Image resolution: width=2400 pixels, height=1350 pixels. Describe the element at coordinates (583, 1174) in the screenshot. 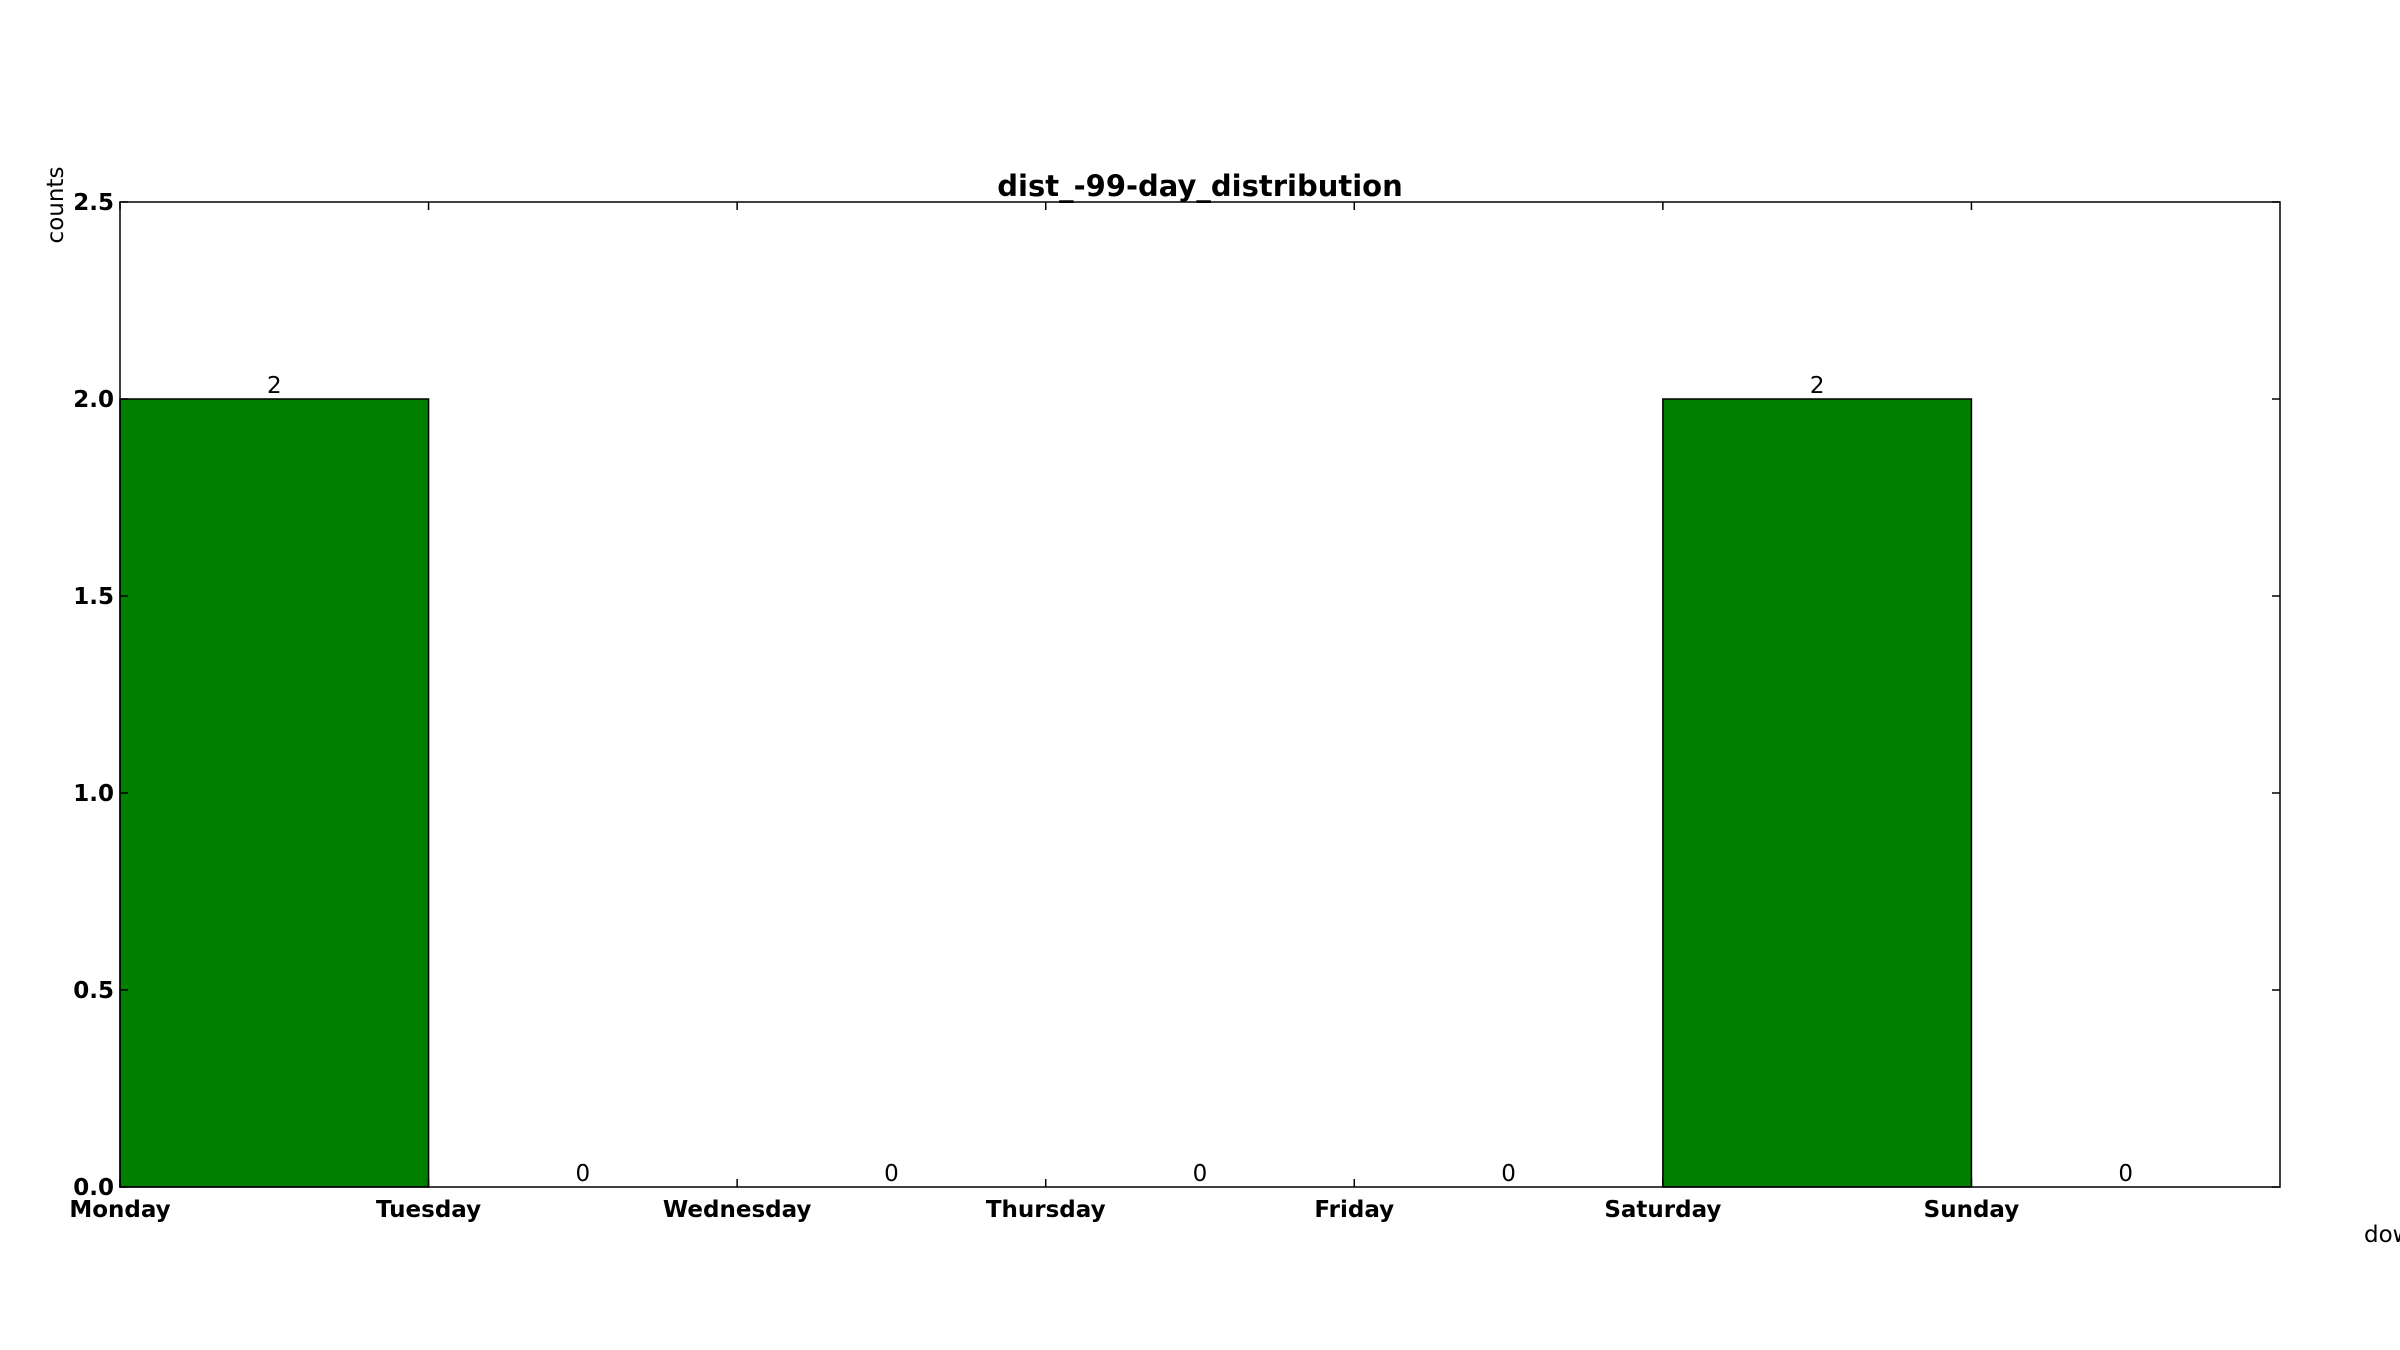

I see `data-label-tuesday: 0` at that location.